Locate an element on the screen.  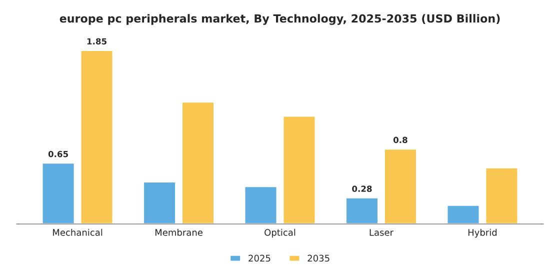
data-label: 0.65 is located at coordinates (58, 154).